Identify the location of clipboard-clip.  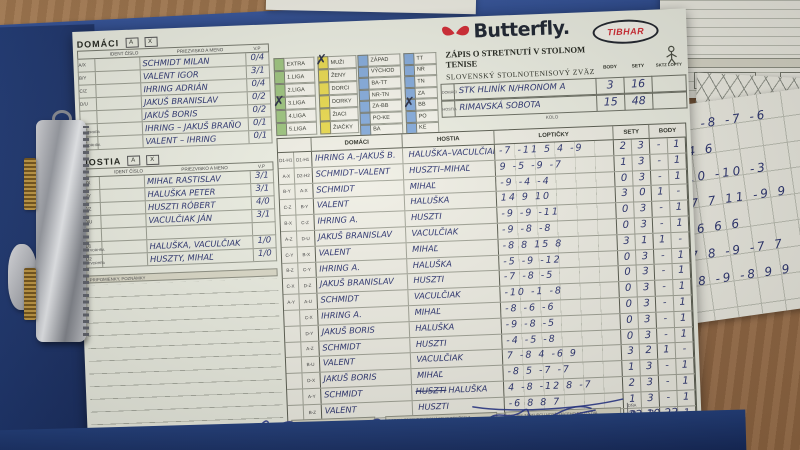
(50, 229).